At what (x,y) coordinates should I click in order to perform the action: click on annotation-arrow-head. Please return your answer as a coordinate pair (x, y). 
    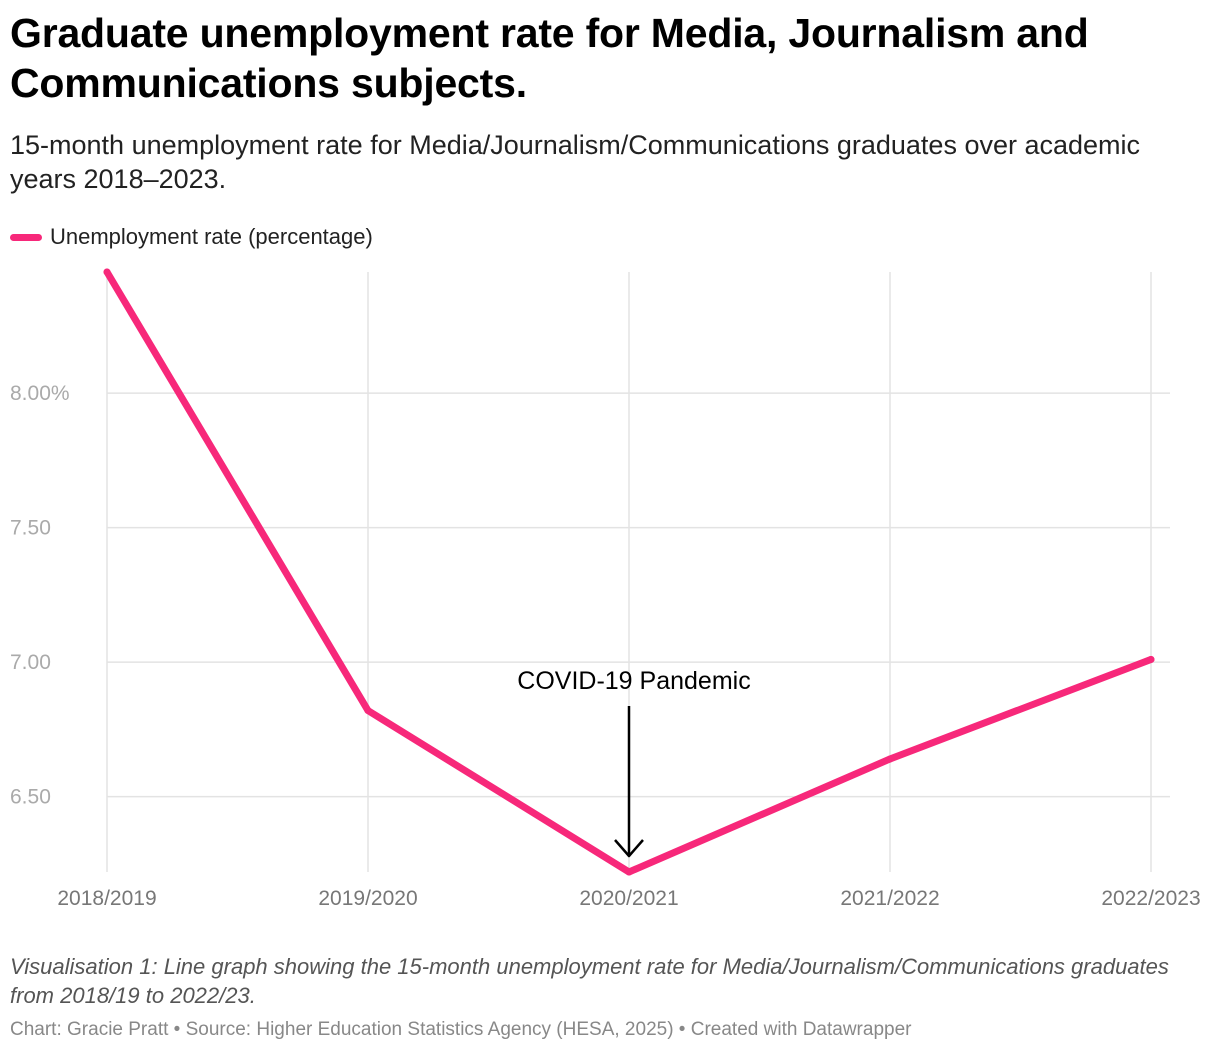
    Looking at the image, I should click on (629, 848).